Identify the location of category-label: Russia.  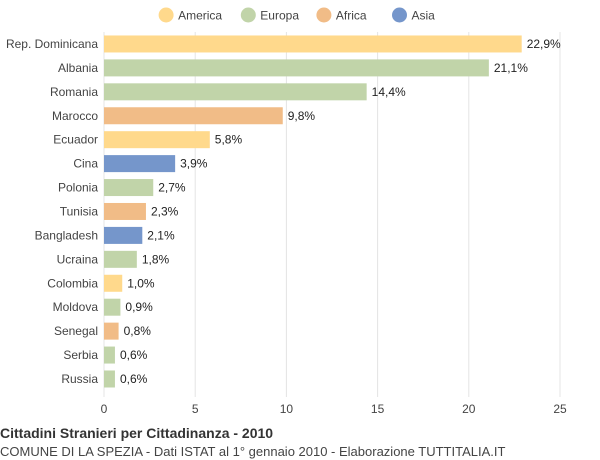
(79, 379).